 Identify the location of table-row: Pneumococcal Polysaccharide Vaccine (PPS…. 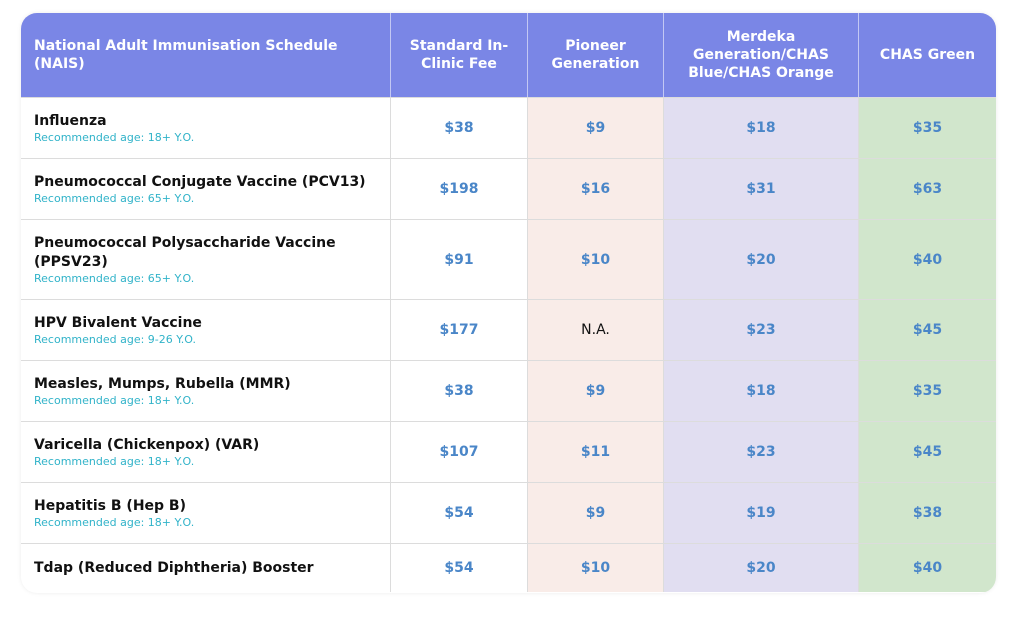
(508, 259).